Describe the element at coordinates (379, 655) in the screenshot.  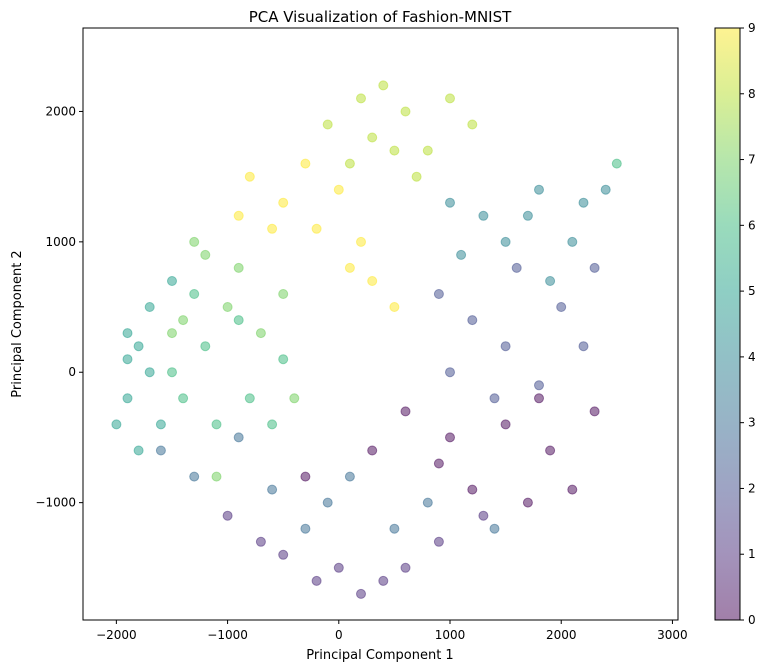
I see `x-axis-label: Principal Component 1` at that location.